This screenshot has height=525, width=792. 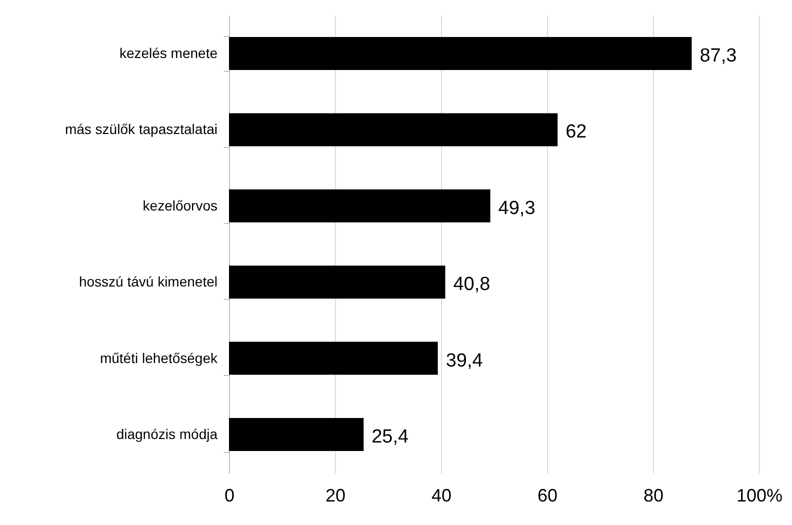 I want to click on x-tick-label: 80, so click(x=653, y=496).